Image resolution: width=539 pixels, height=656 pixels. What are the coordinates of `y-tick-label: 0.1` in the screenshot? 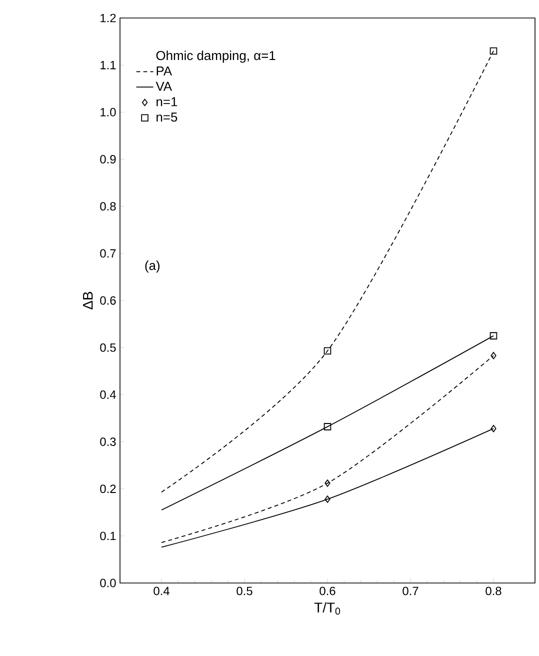 It's located at (108, 536).